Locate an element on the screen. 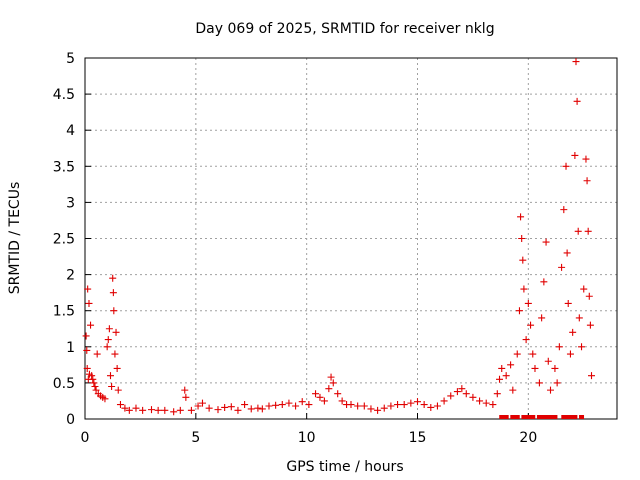  y-tick-label: 0.5 is located at coordinates (64, 384).